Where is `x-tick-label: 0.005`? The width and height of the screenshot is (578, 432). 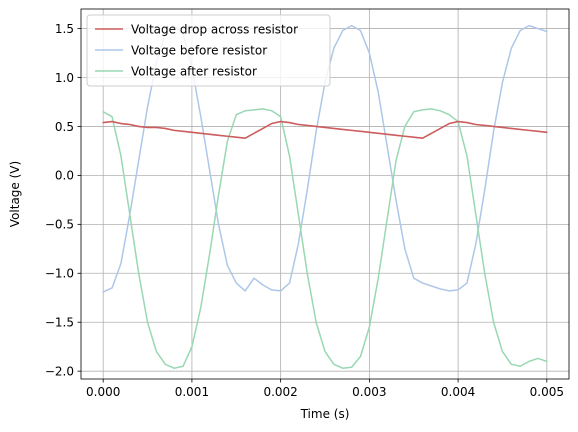 x-tick-label: 0.005 is located at coordinates (547, 392).